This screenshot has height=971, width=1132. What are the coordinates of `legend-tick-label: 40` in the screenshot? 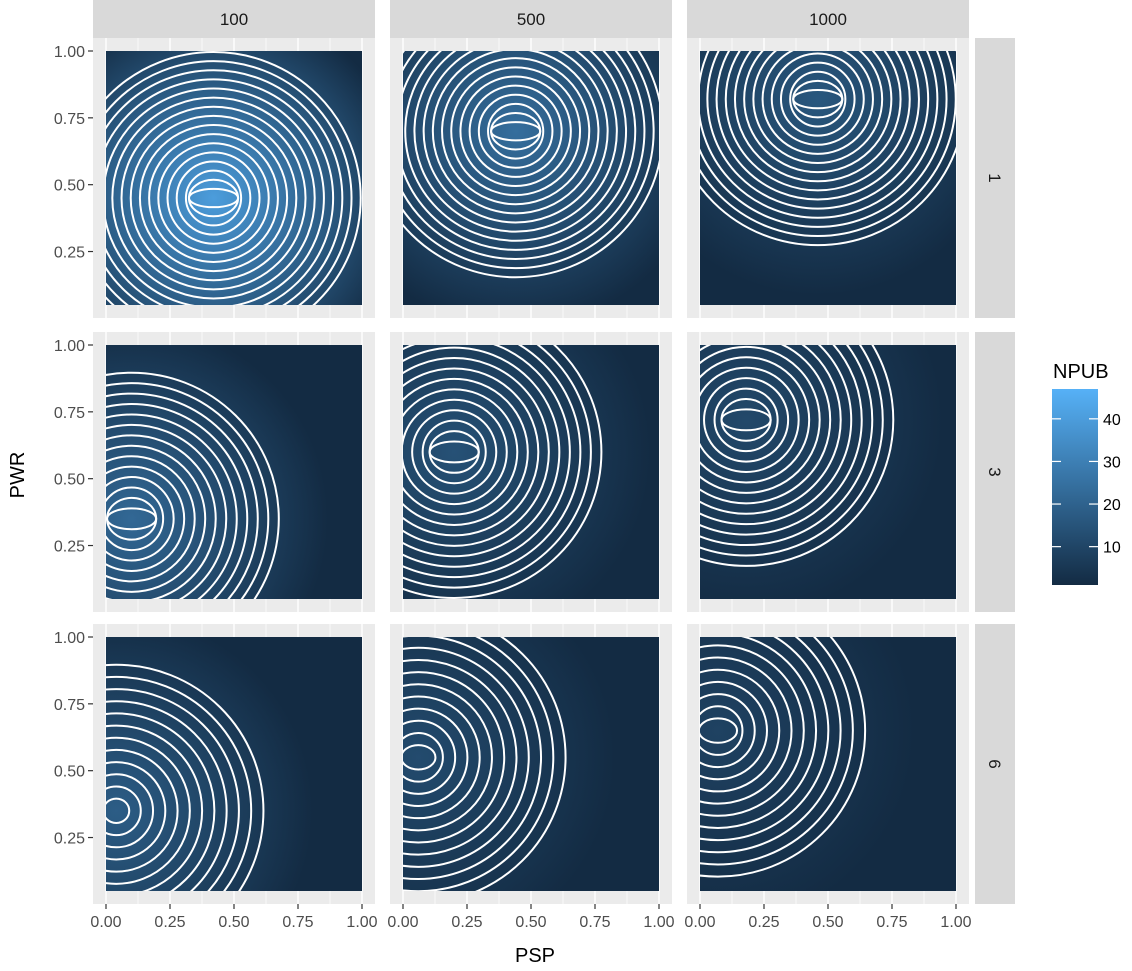 It's located at (1112, 420).